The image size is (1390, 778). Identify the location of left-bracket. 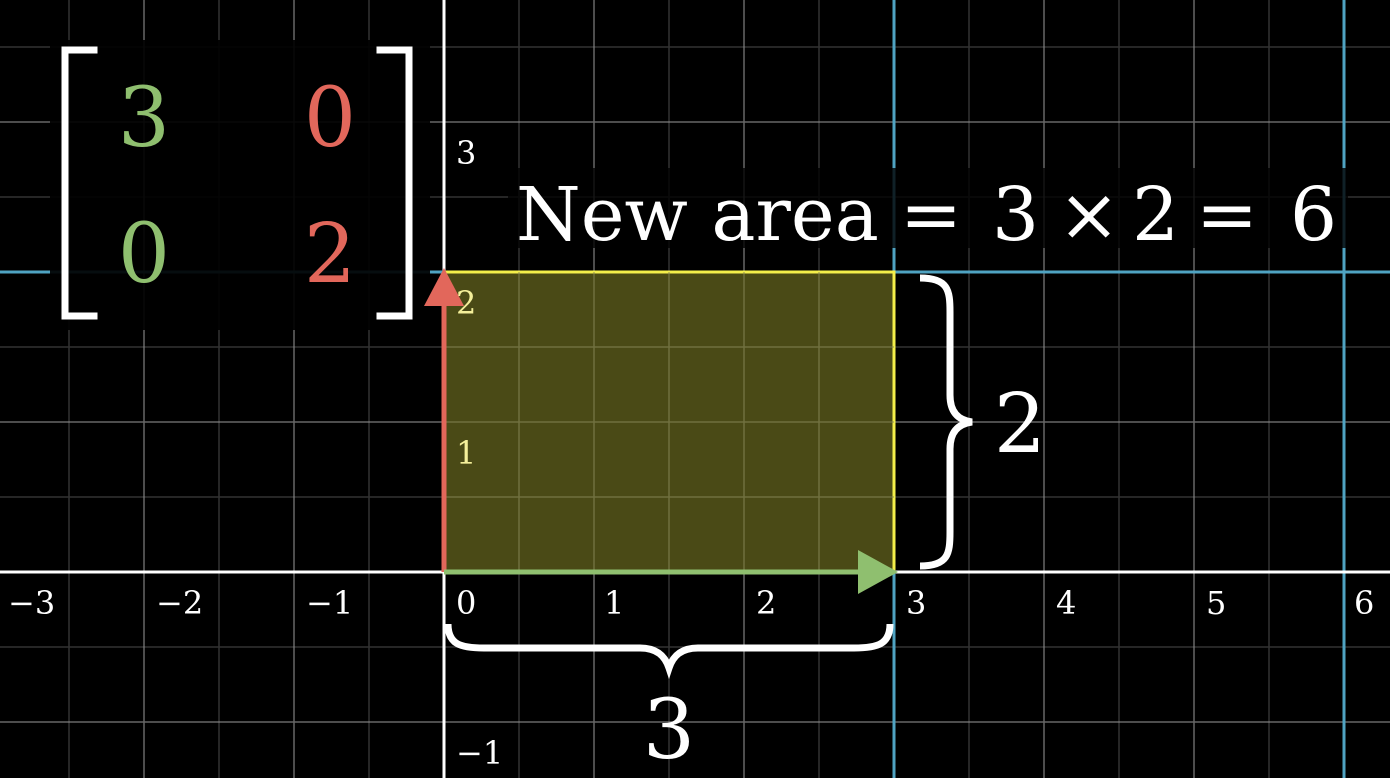
(79, 183).